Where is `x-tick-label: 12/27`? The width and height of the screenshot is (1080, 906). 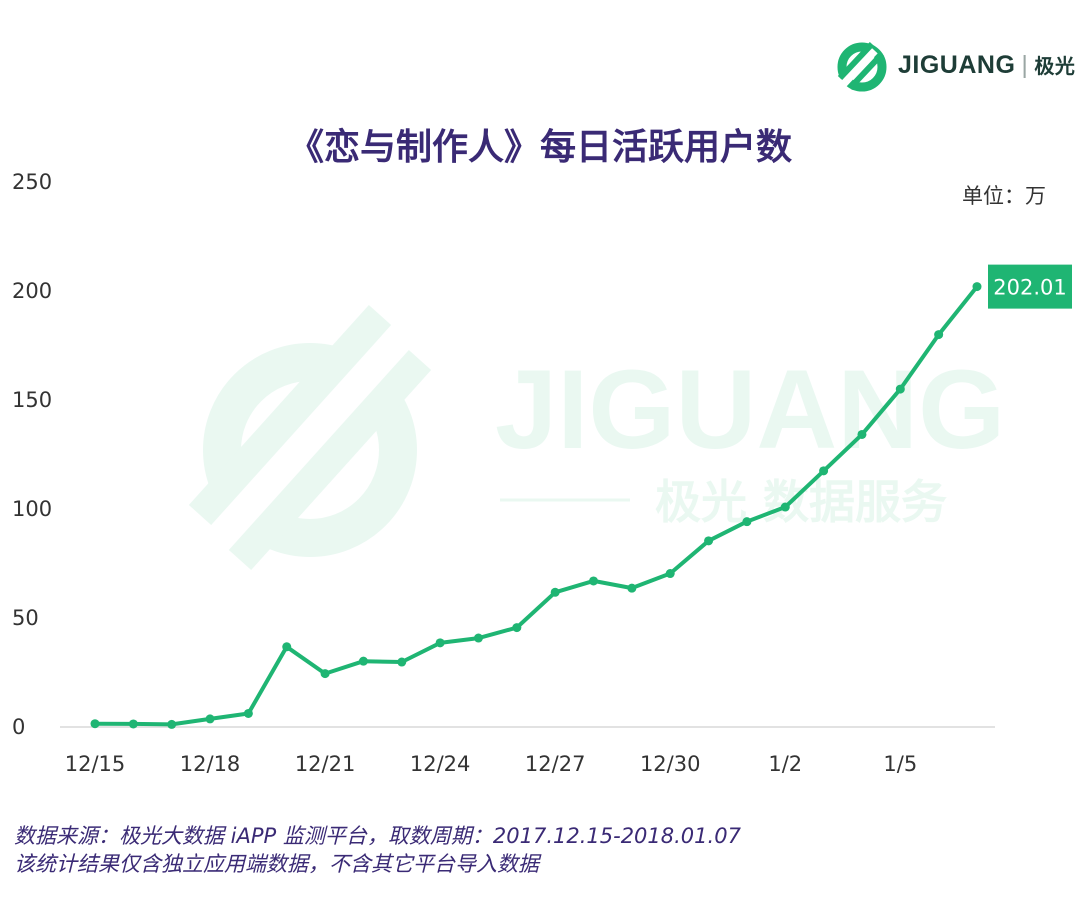 x-tick-label: 12/27 is located at coordinates (555, 764).